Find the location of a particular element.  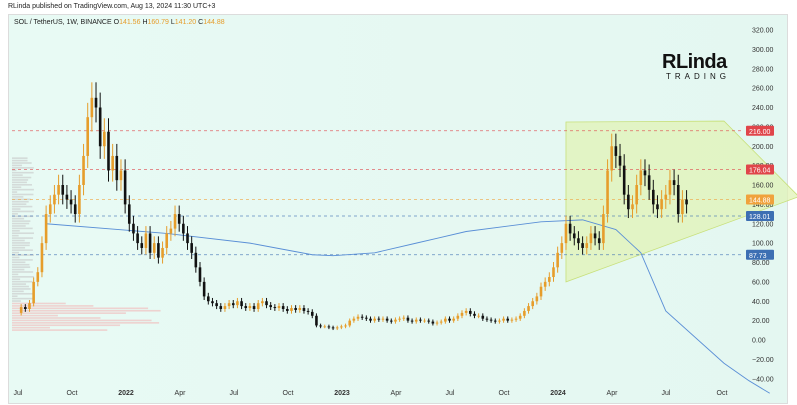

price-badge-label: 144.88 is located at coordinates (760, 201).